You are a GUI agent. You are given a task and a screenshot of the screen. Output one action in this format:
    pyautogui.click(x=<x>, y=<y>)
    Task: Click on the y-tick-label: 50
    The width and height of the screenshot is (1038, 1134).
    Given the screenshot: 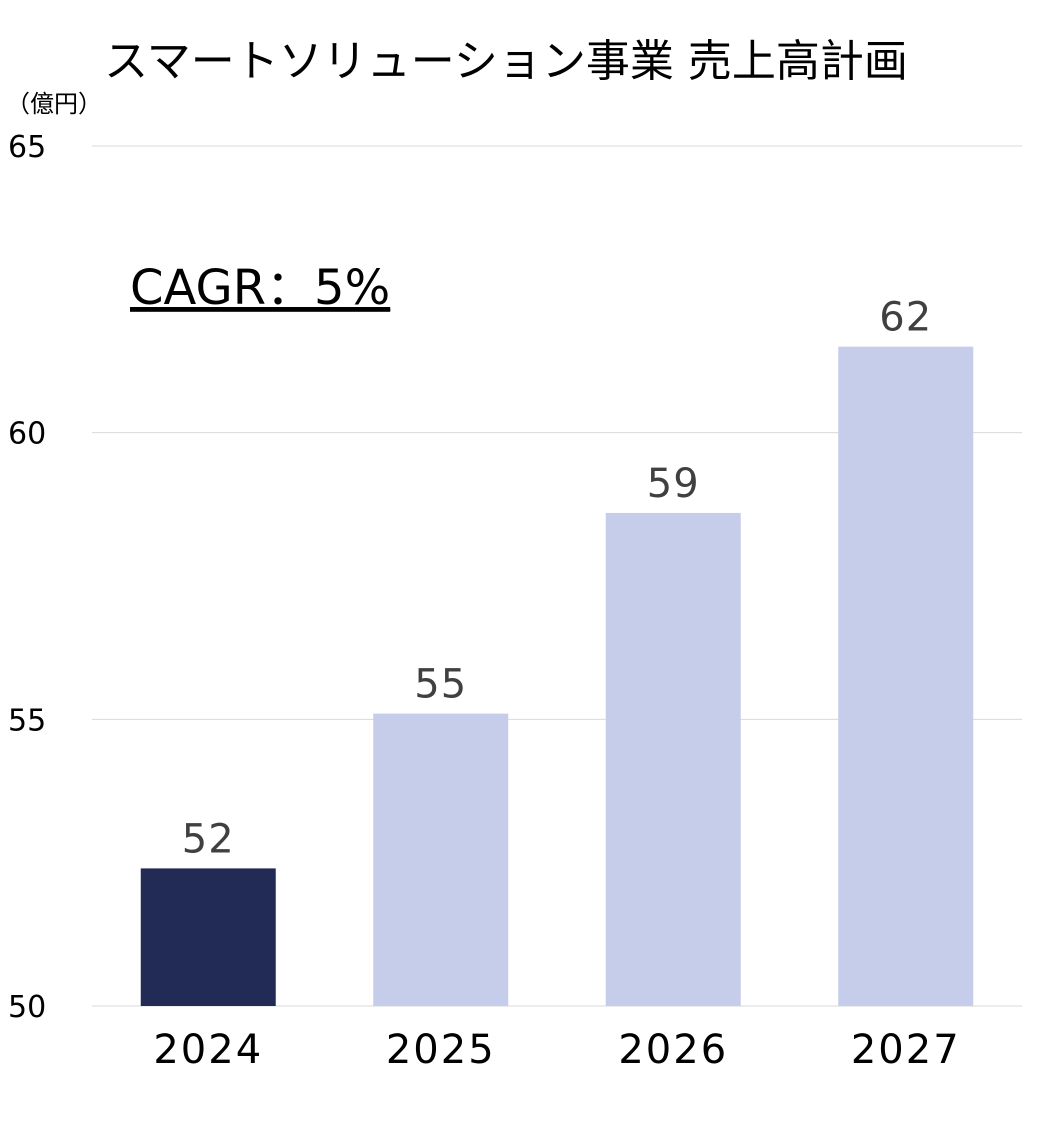 What is the action you would take?
    pyautogui.click(x=27, y=1007)
    